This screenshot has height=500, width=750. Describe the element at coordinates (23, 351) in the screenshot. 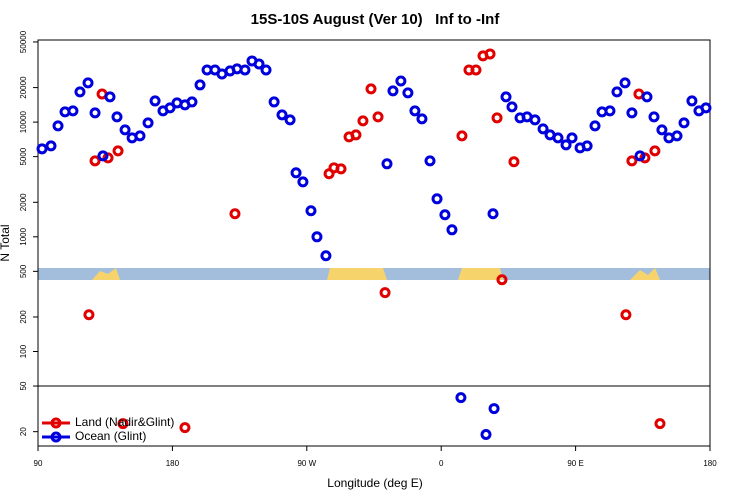

I see `y-tick-label: 100` at that location.